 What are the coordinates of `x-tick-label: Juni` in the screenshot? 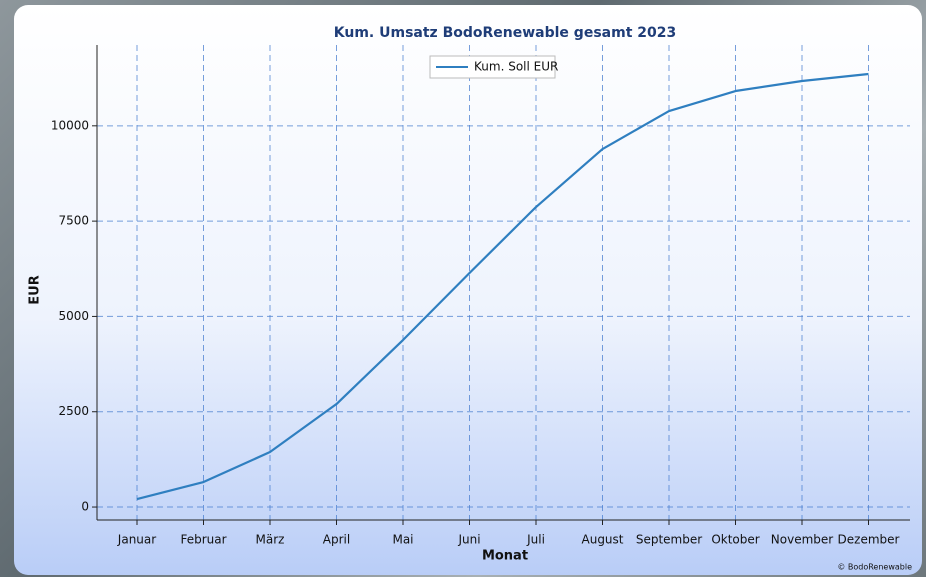 It's located at (468, 540).